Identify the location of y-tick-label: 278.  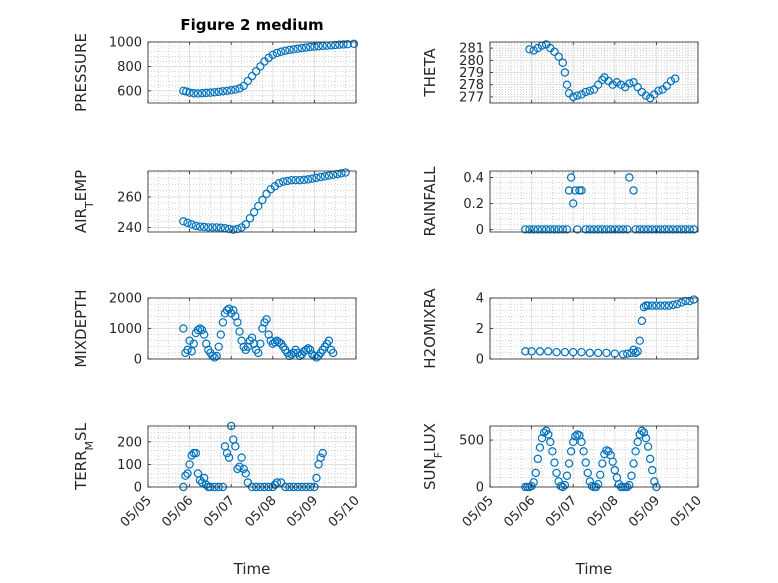
(471, 85).